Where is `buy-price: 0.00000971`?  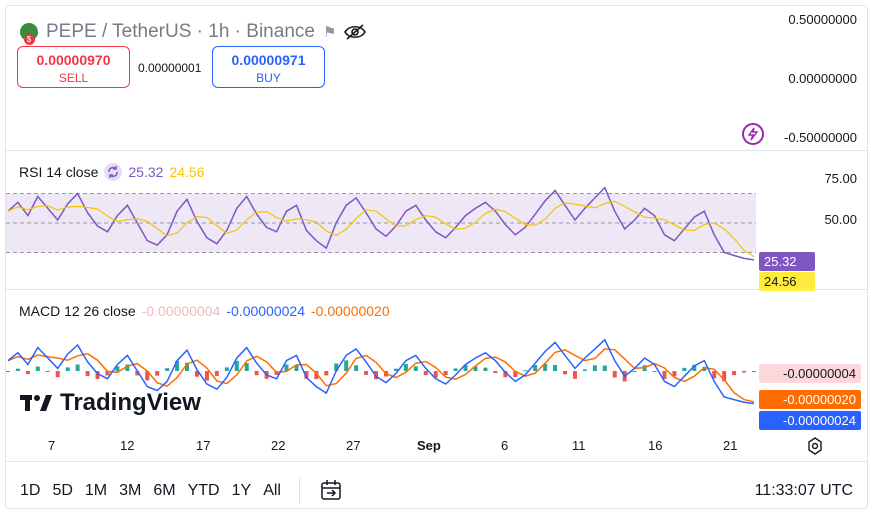 buy-price: 0.00000971 is located at coordinates (268, 60).